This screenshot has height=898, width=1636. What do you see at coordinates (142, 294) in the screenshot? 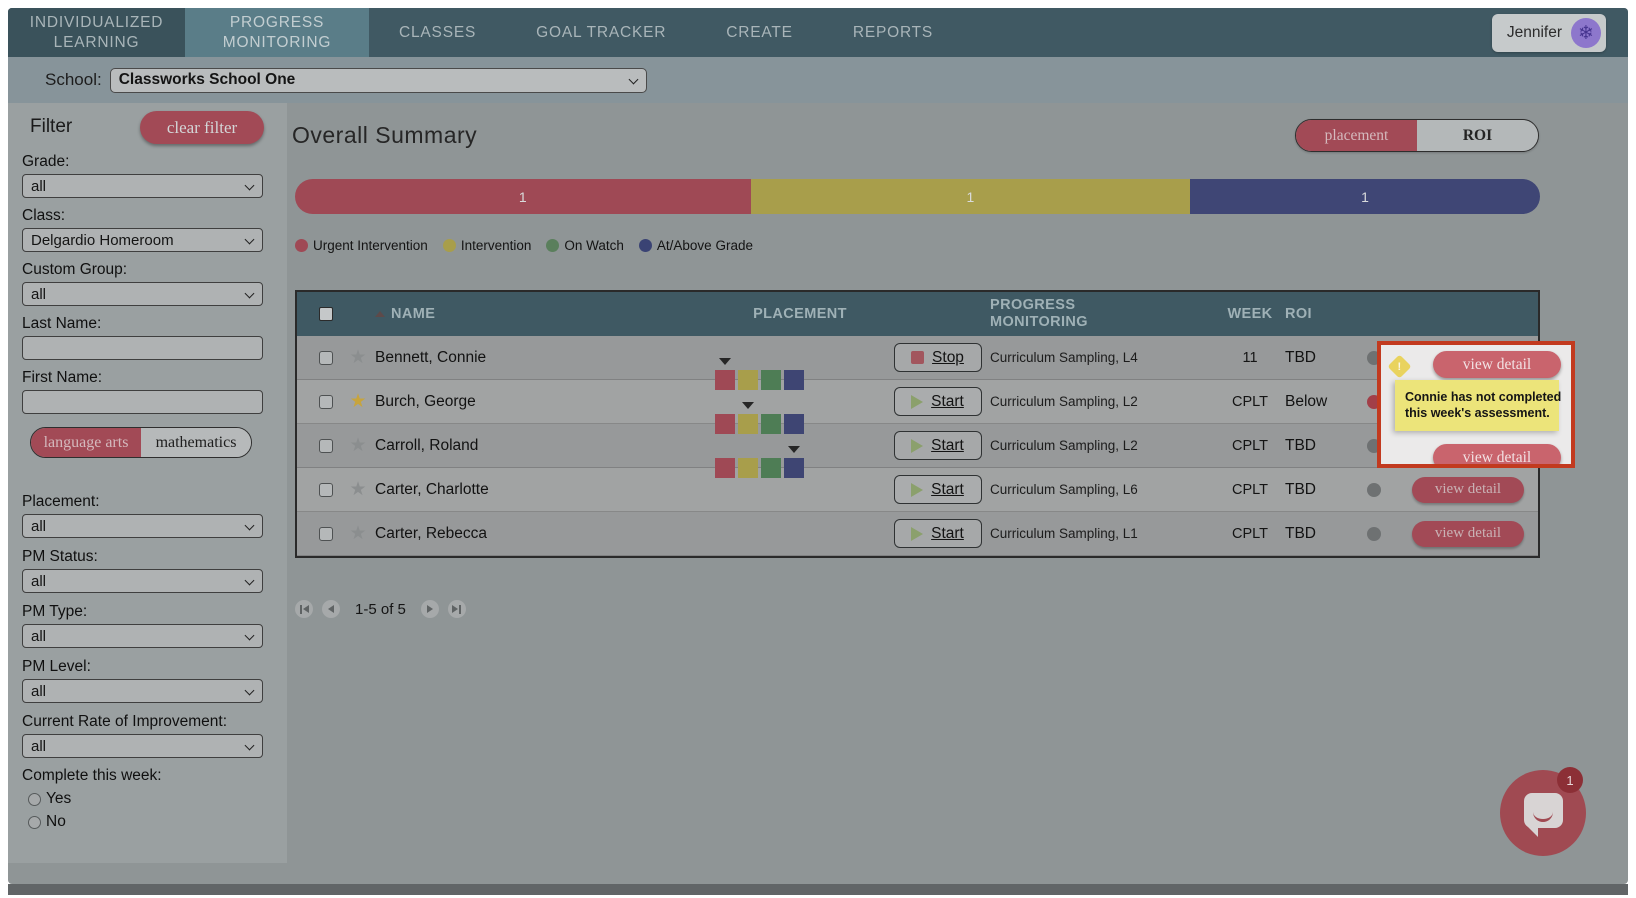
I see `custom-group-select: all` at bounding box center [142, 294].